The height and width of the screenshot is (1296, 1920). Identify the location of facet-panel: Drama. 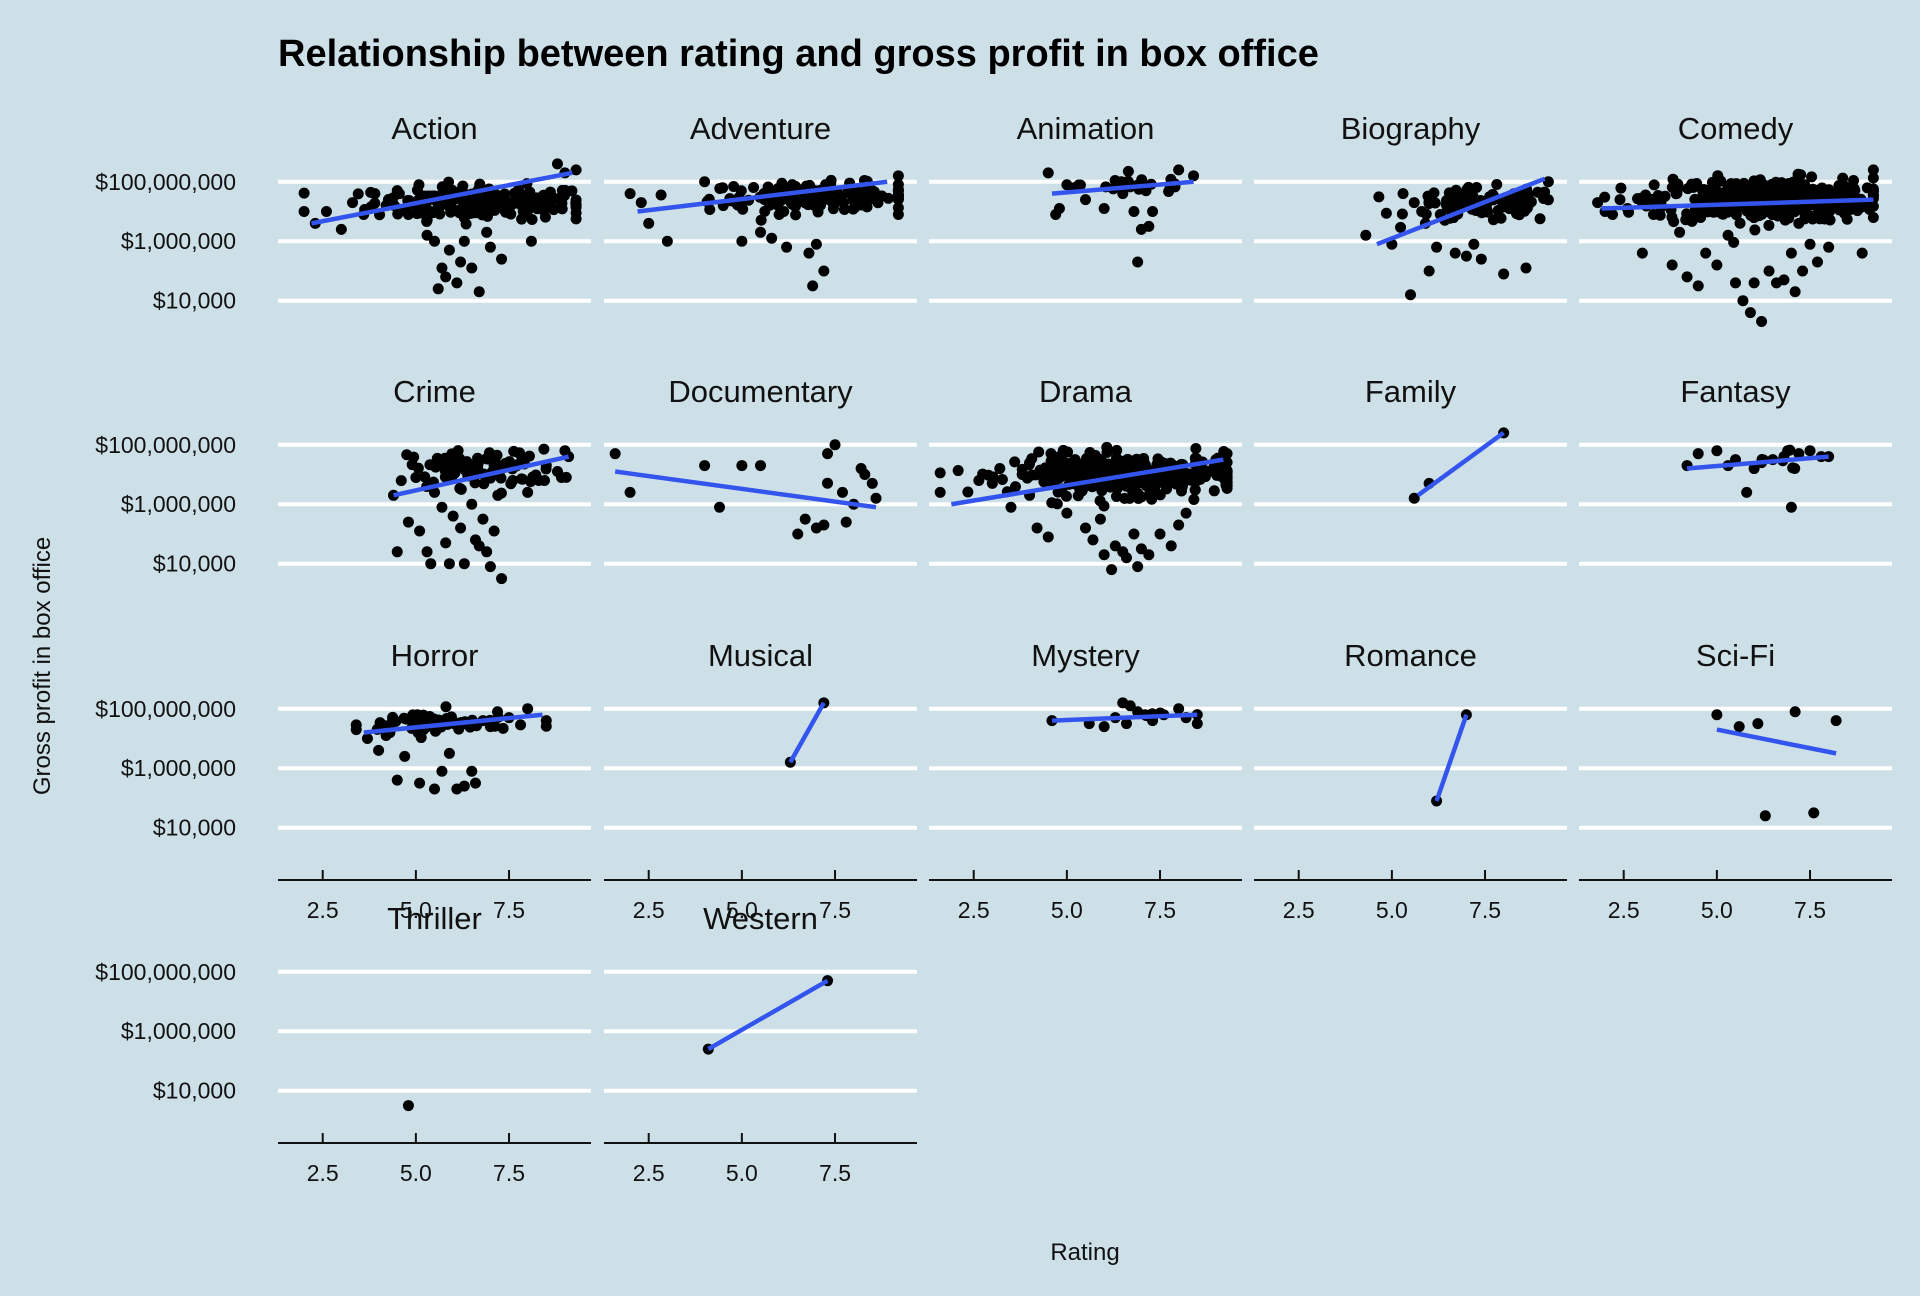
(1085, 475).